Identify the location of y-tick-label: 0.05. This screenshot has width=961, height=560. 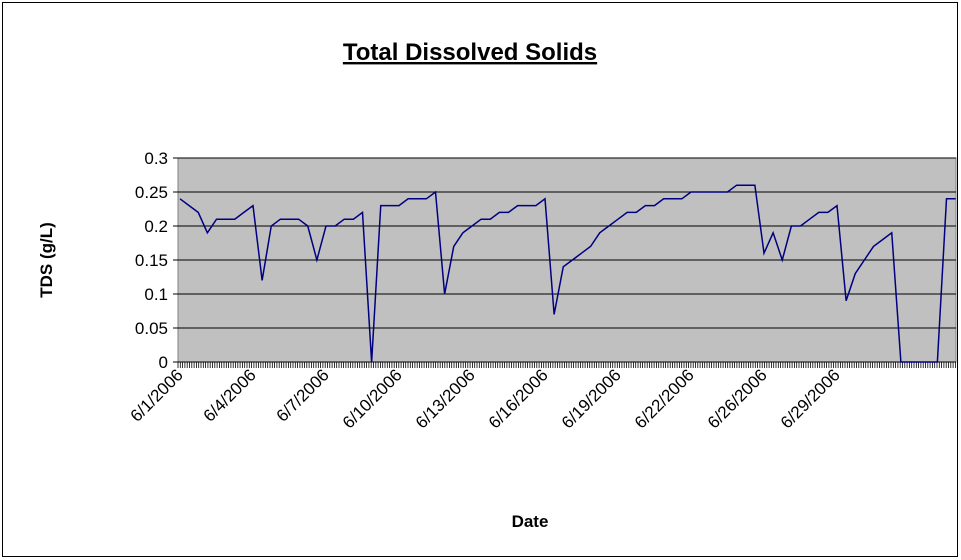
(151, 328).